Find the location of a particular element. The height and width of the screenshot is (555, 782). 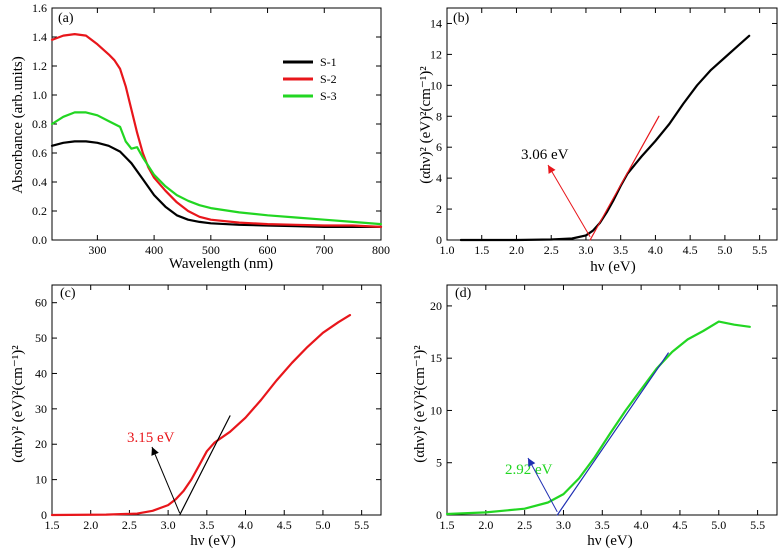

y-tick-label: 0.2 is located at coordinates (39, 211).